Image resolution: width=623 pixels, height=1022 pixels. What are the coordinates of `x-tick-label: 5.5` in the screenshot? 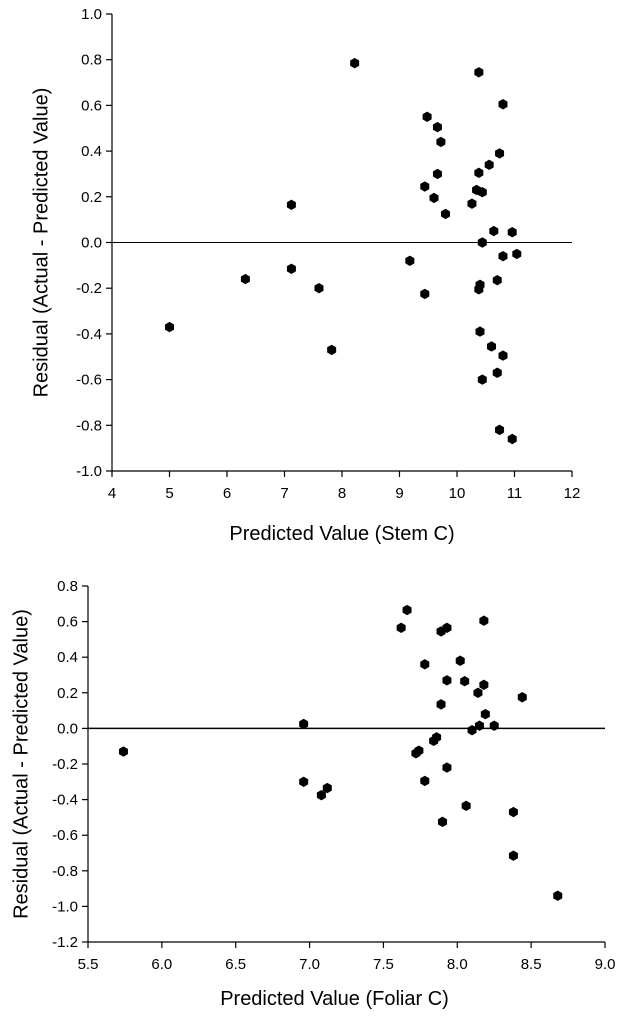 It's located at (88, 964).